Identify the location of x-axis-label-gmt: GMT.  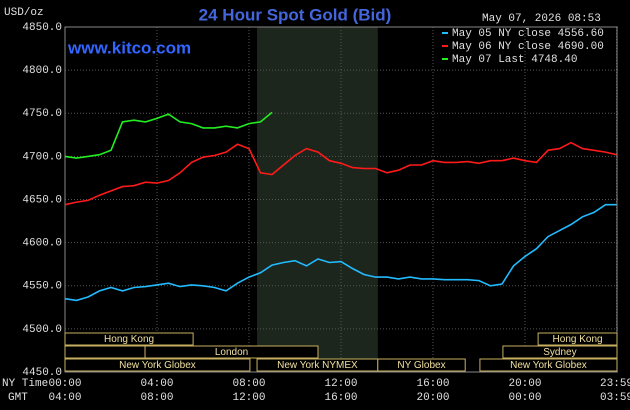
(18, 398).